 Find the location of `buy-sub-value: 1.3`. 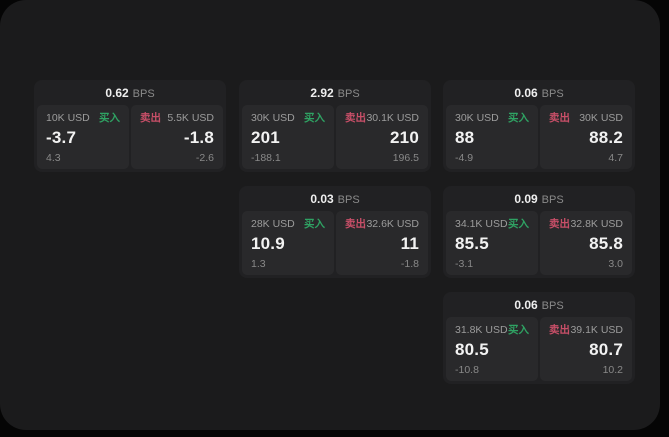

buy-sub-value: 1.3 is located at coordinates (258, 264).